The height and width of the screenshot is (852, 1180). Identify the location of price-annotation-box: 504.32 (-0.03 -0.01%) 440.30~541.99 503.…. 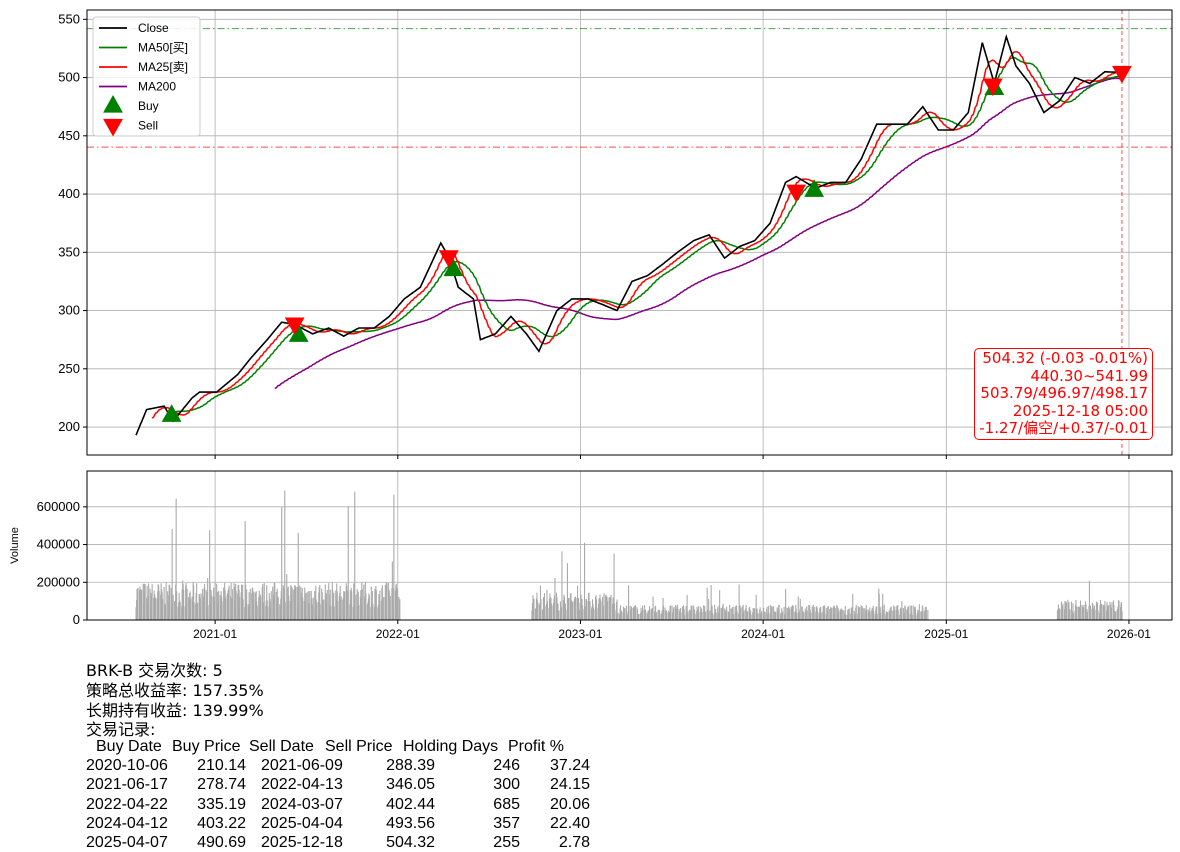
(1063, 394).